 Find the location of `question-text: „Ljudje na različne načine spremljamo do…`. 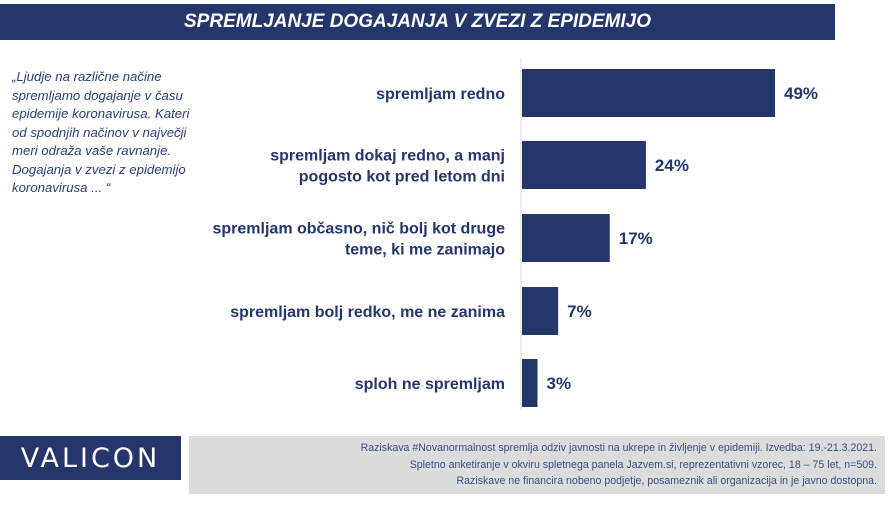

question-text: „Ljudje na različne načine spremljamo do… is located at coordinates (101, 132).